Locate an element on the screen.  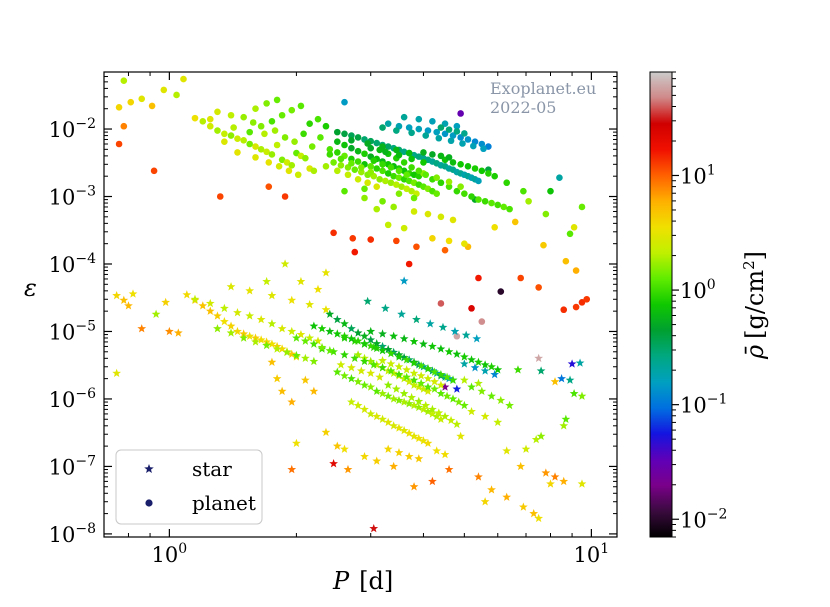
y-axis-label: ε is located at coordinates (30, 288).